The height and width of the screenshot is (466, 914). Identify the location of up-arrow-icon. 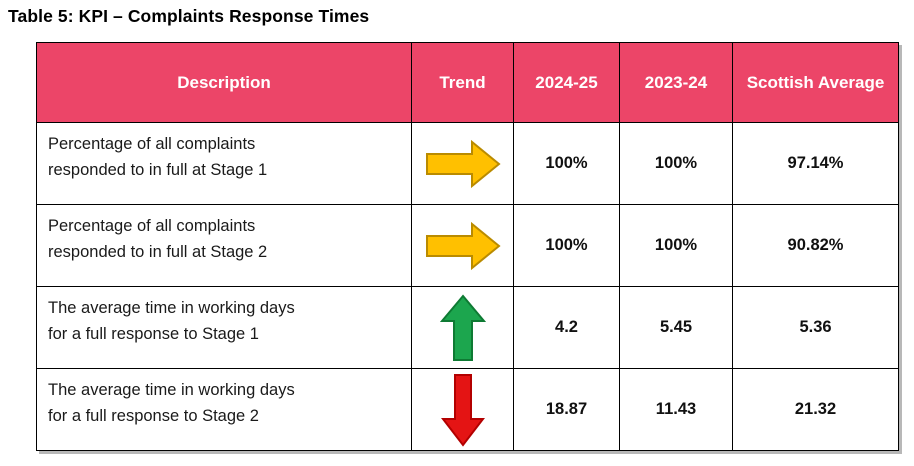
(462, 327).